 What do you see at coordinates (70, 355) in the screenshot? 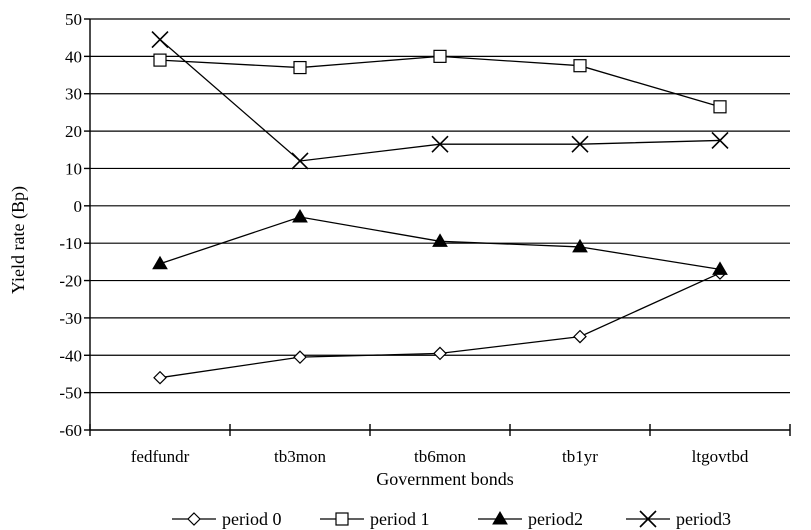
I see `y-tick-label: -40` at bounding box center [70, 355].